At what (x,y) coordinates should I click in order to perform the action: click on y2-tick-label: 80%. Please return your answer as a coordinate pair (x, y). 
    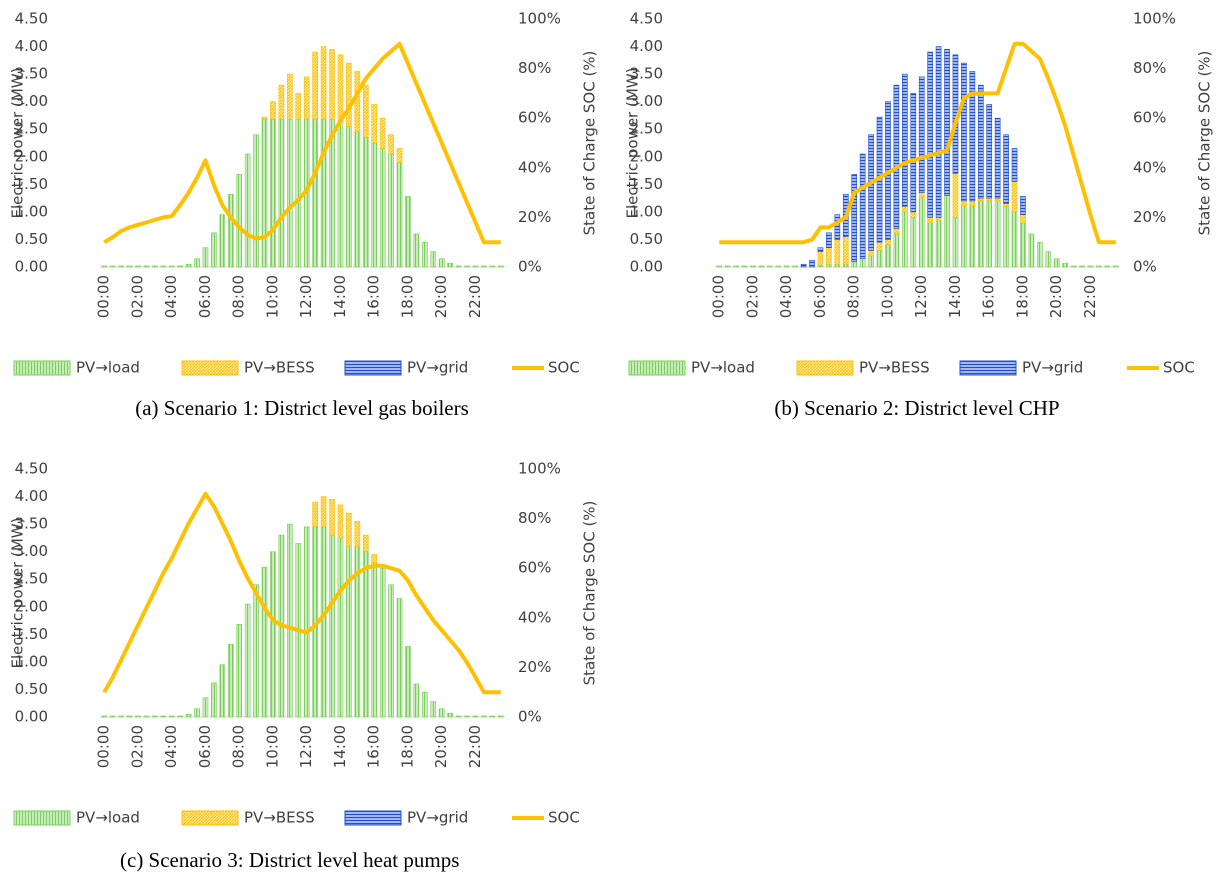
    Looking at the image, I should click on (534, 68).